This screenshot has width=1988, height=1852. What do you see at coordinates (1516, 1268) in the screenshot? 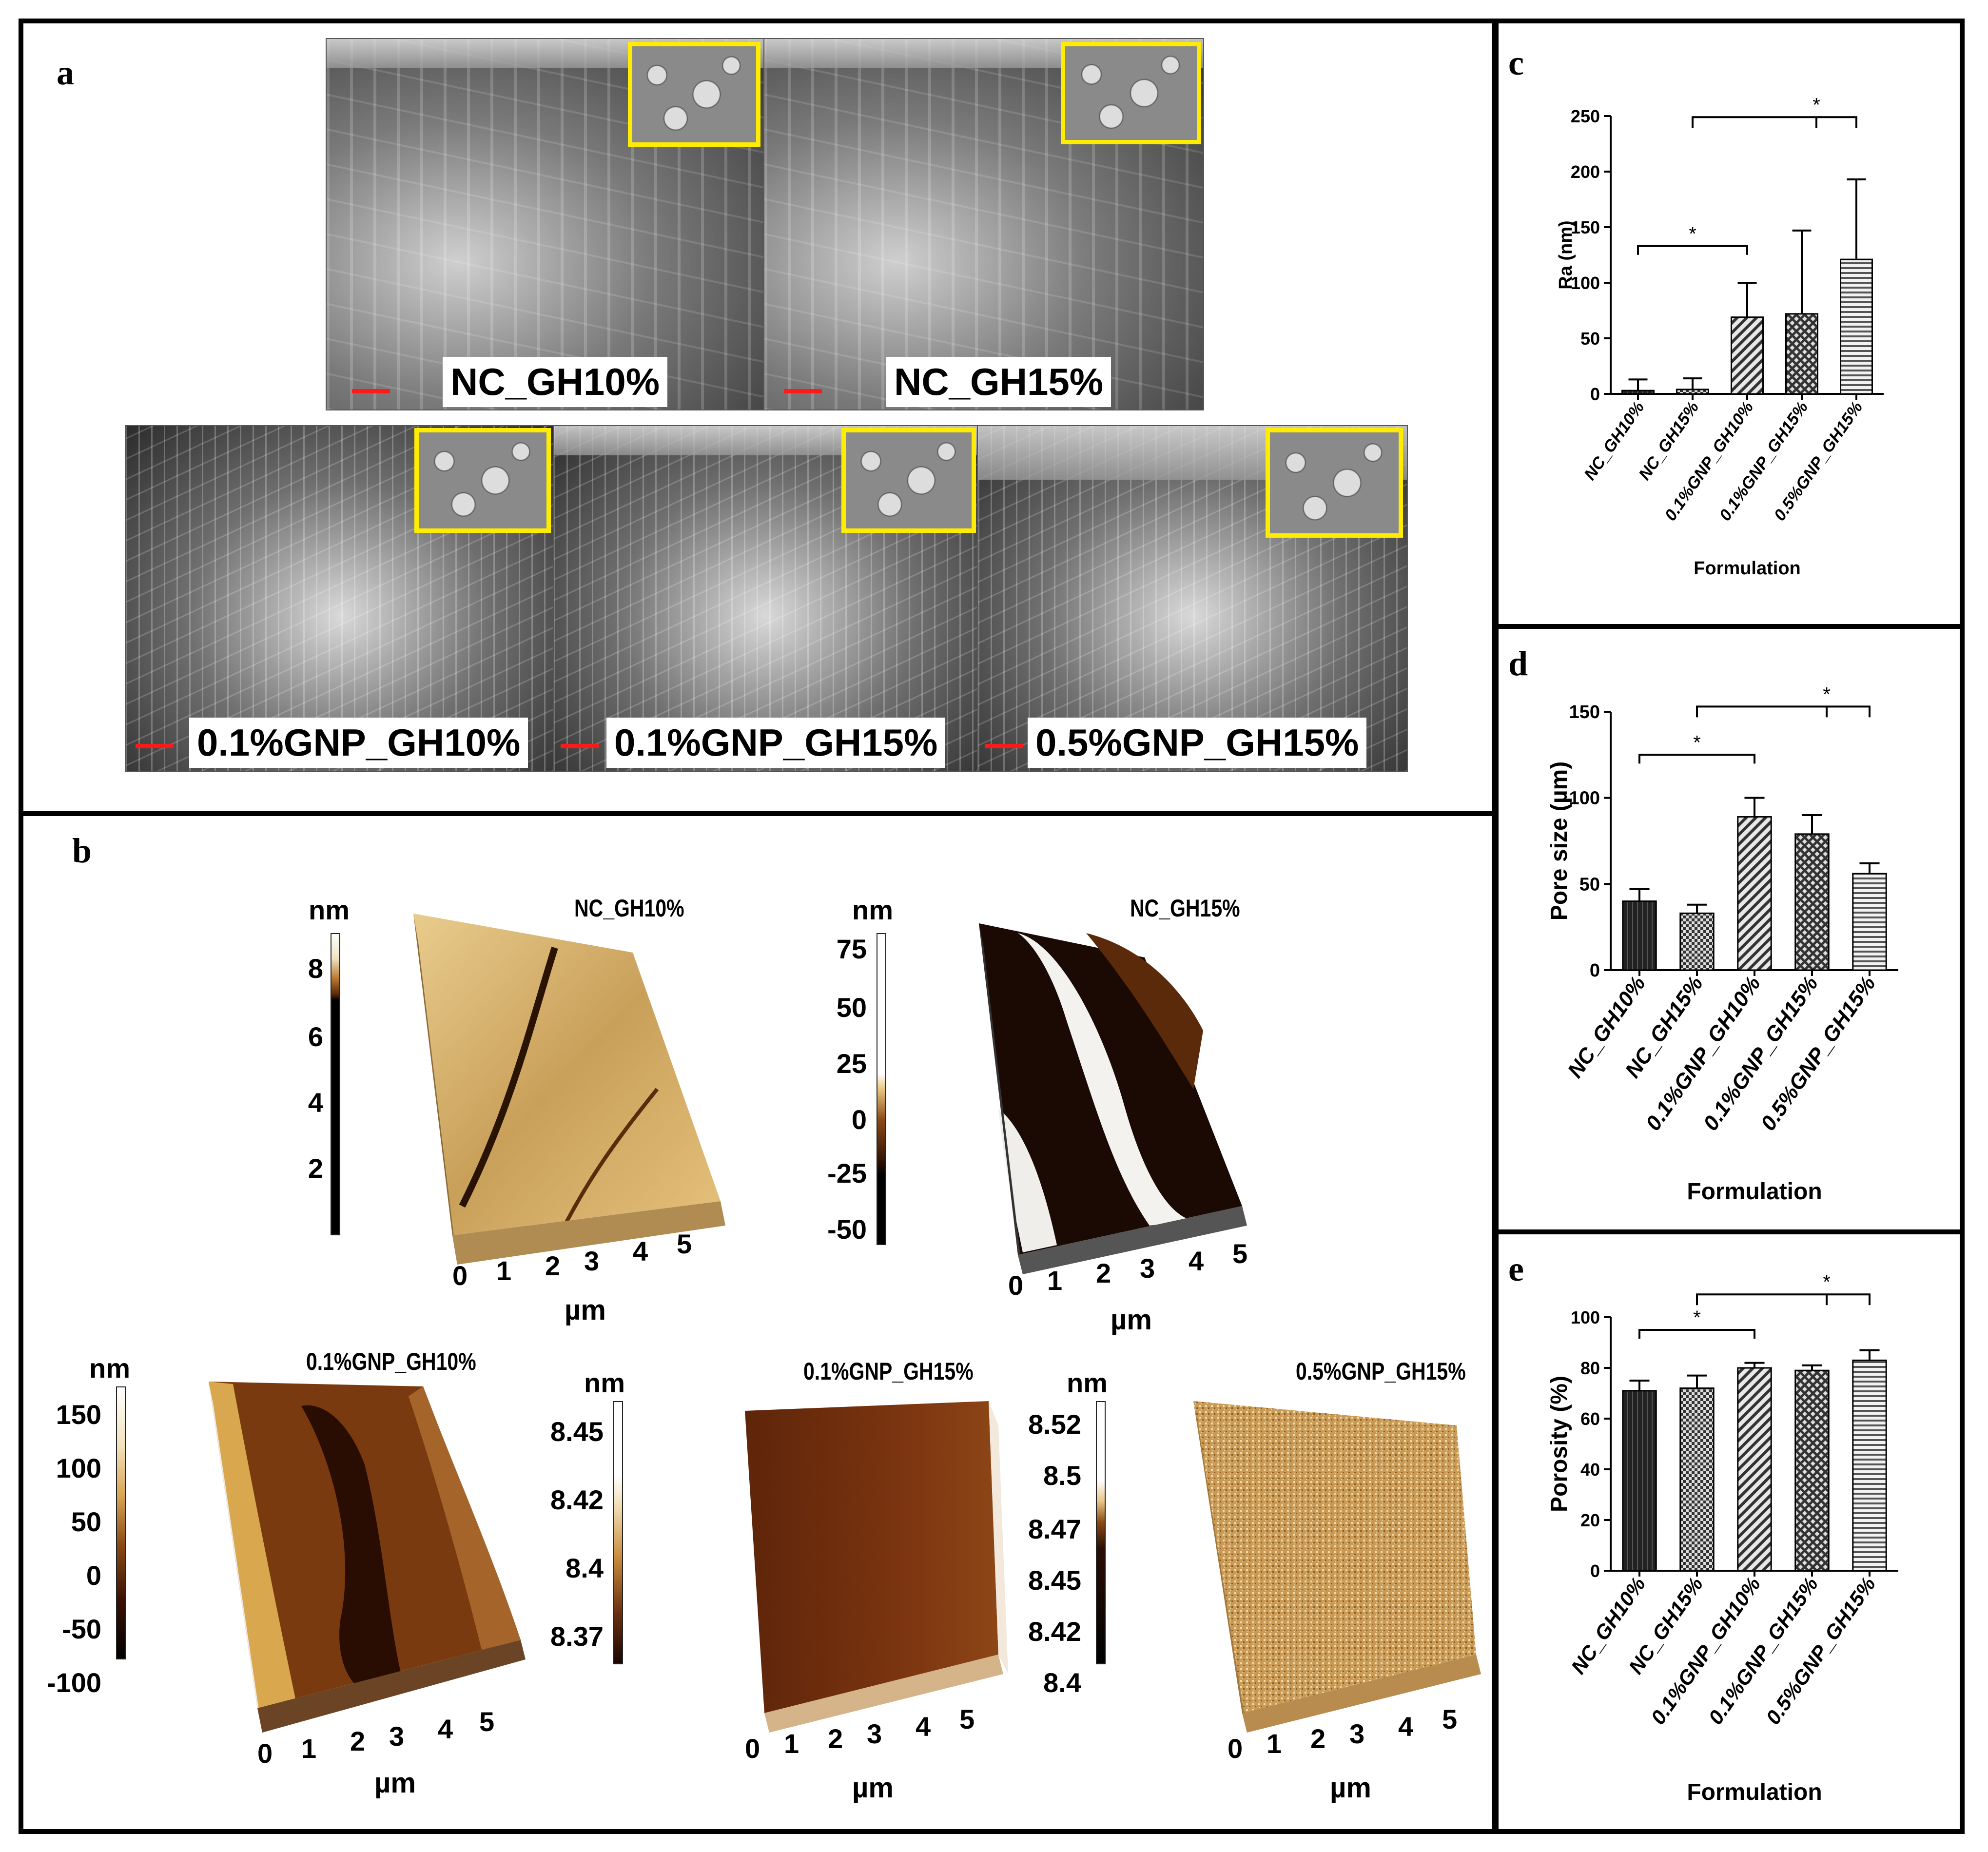
I see `panel-letter-e: e` at bounding box center [1516, 1268].